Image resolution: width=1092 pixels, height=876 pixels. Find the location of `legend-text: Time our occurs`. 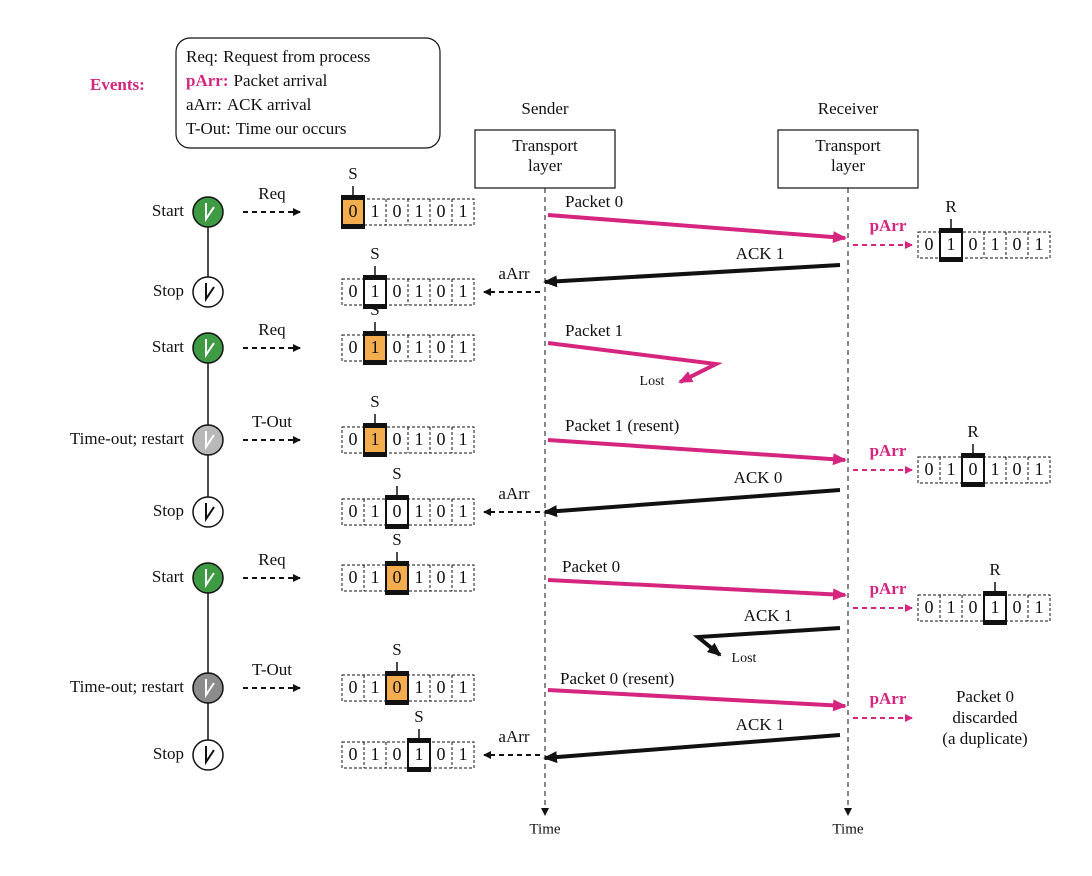

legend-text: Time our occurs is located at coordinates (291, 128).